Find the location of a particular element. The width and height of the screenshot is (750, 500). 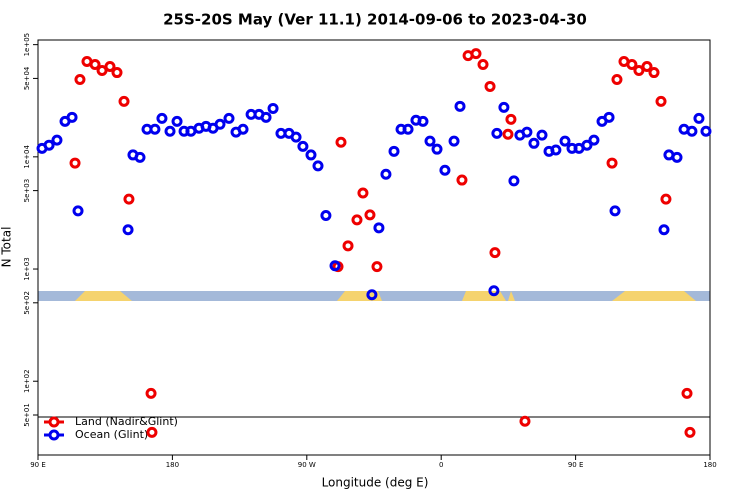

y-tick-label: 5e+04 is located at coordinates (27, 78).